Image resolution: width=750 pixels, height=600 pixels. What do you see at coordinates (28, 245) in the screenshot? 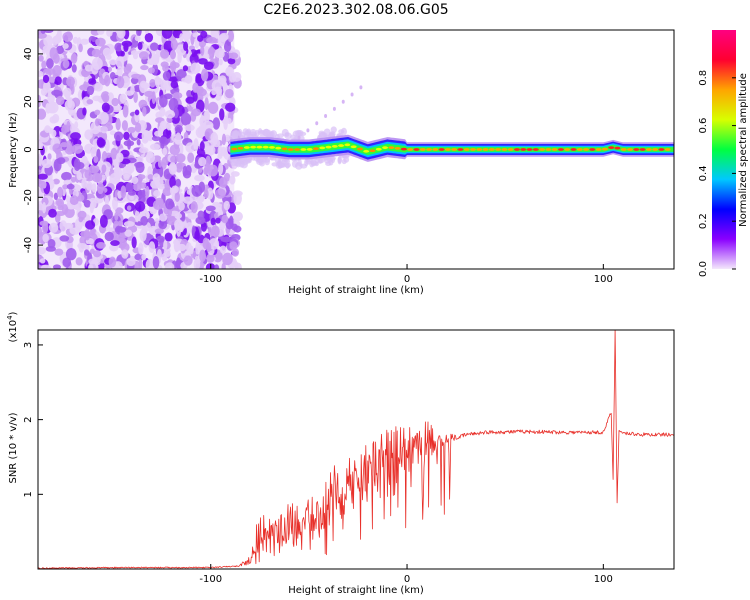
I see `y-tick-label: -40` at bounding box center [28, 245].